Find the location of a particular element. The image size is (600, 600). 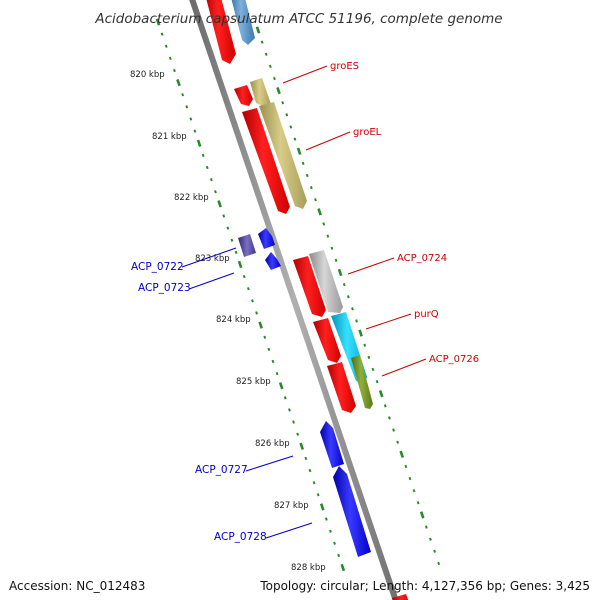

ACP_0722-callout-line is located at coordinates (209, 257).